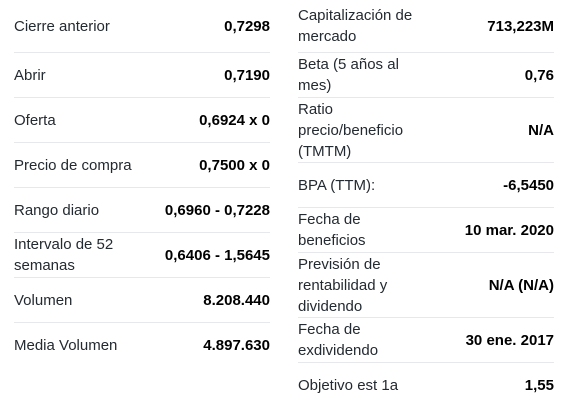 This screenshot has width=572, height=408. Describe the element at coordinates (520, 26) in the screenshot. I see `value-capitalizacion: 713,223M` at that location.